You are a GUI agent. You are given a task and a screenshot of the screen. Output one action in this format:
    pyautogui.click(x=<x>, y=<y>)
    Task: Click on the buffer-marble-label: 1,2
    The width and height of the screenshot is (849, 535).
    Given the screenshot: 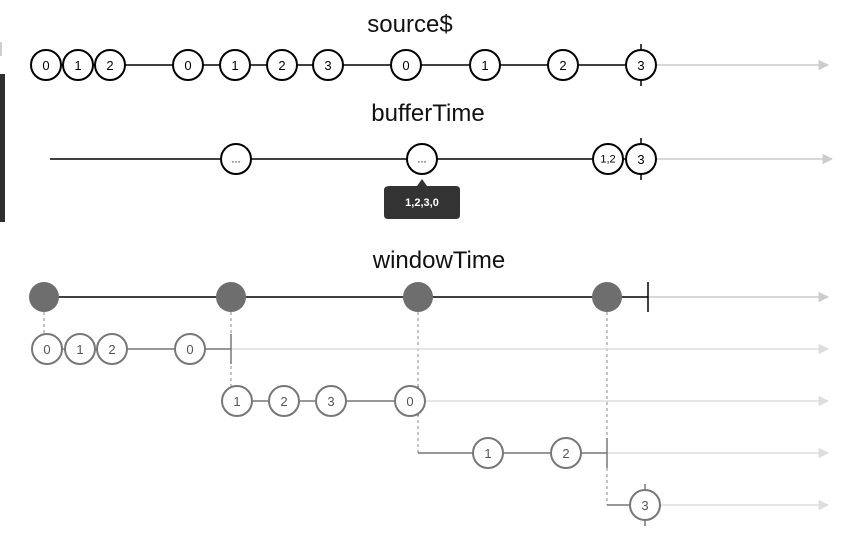 What is the action you would take?
    pyautogui.click(x=607, y=160)
    